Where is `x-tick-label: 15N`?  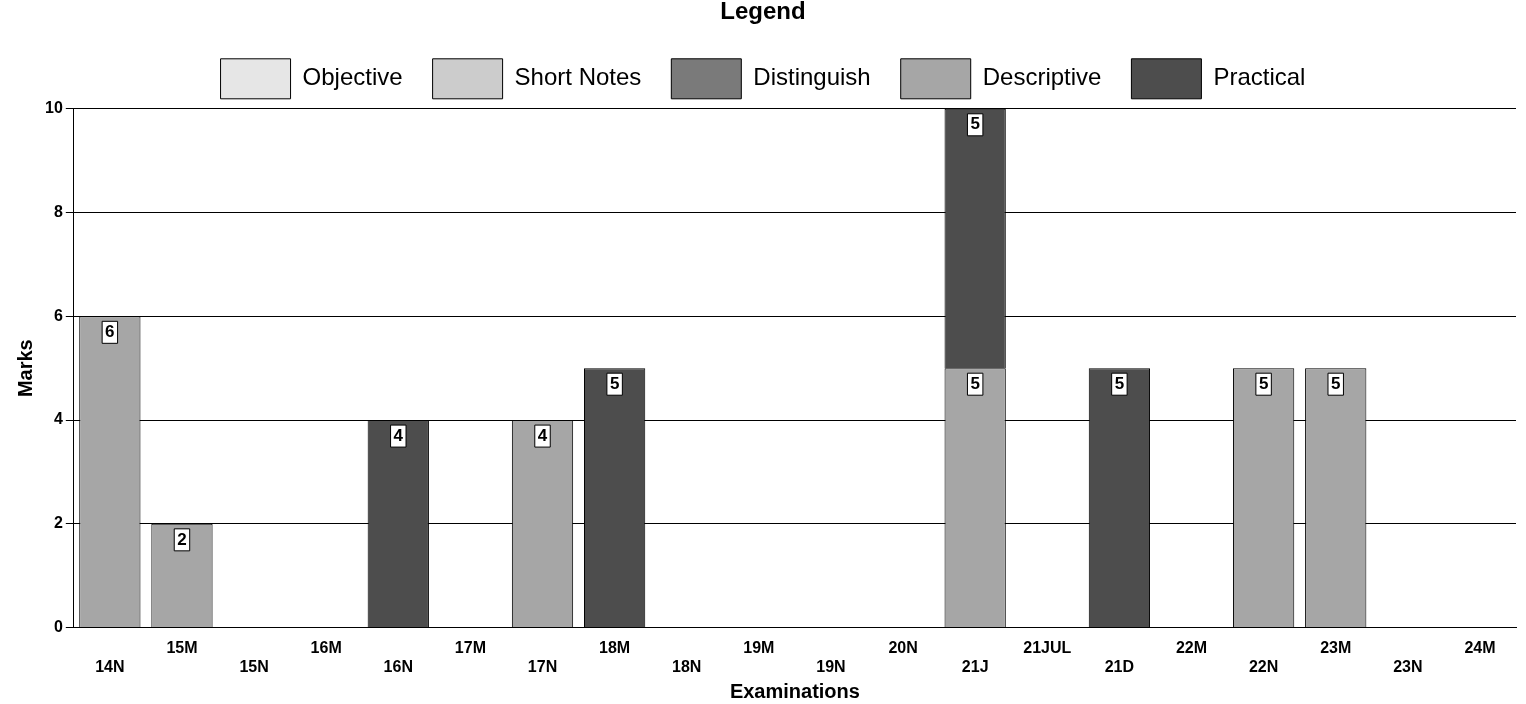 x-tick-label: 15N is located at coordinates (254, 666).